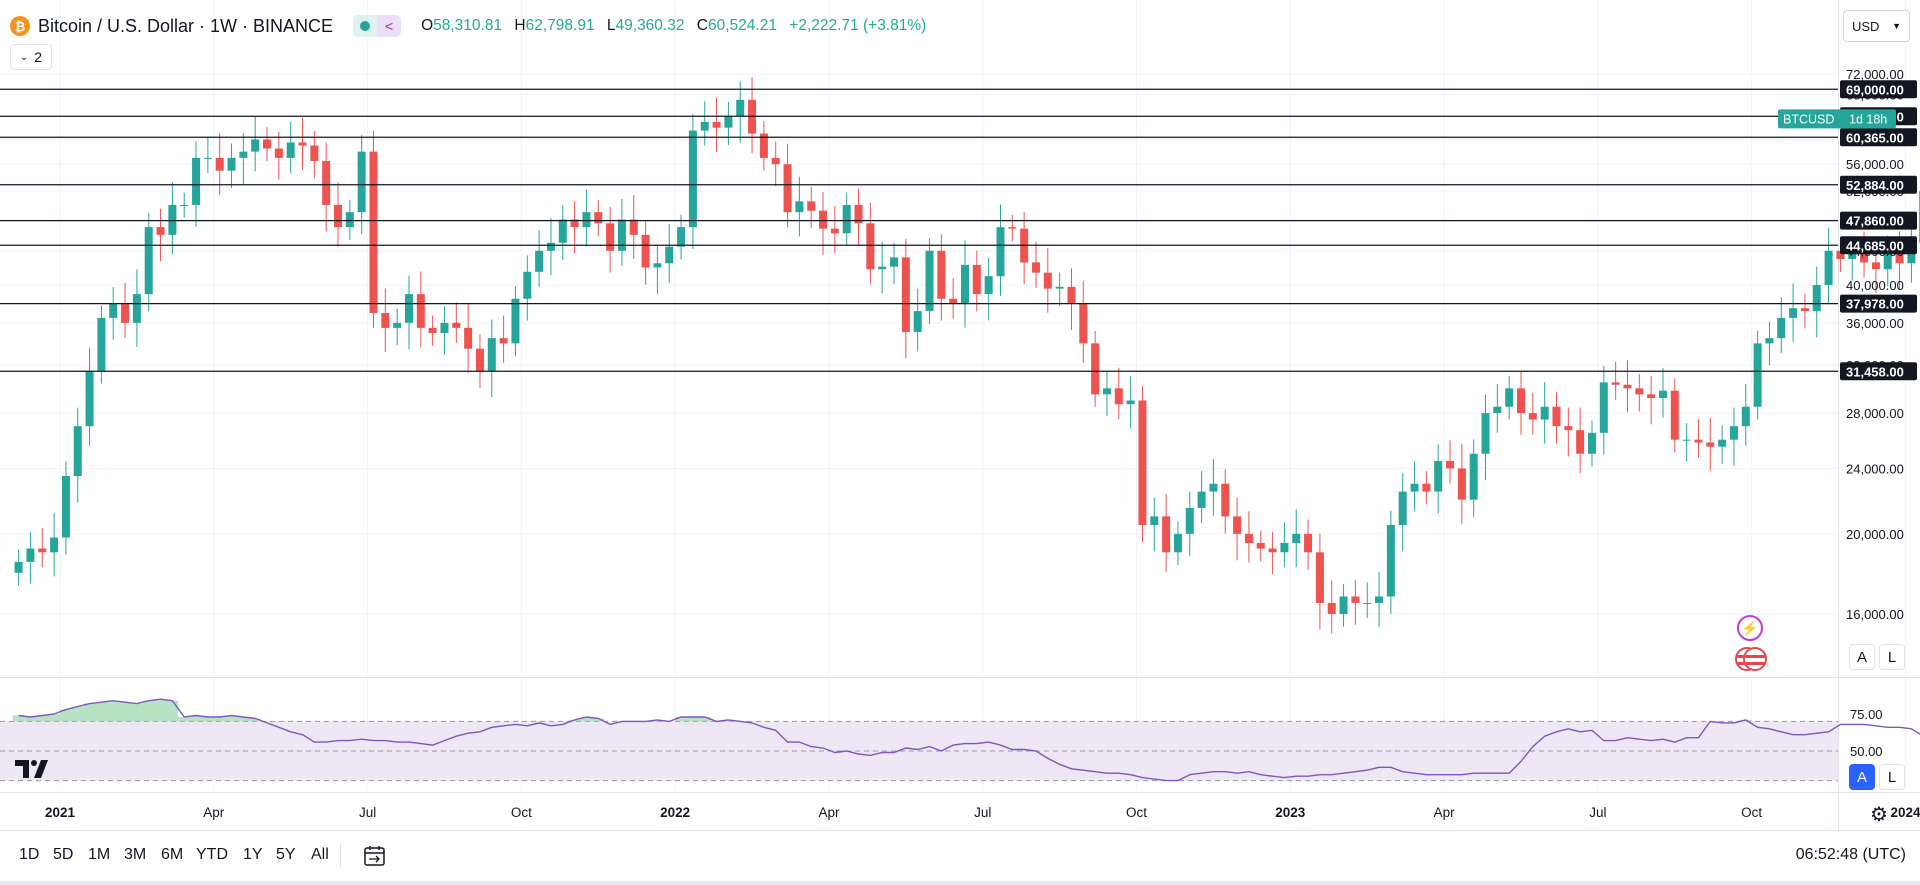  What do you see at coordinates (99, 854) in the screenshot?
I see `timeframe-1m: 1M` at bounding box center [99, 854].